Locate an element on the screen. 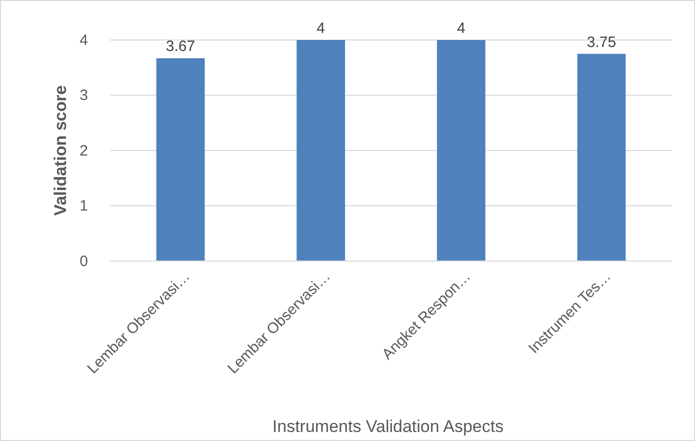 This screenshot has width=695, height=441. y-tick-label: 4 is located at coordinates (84, 40).